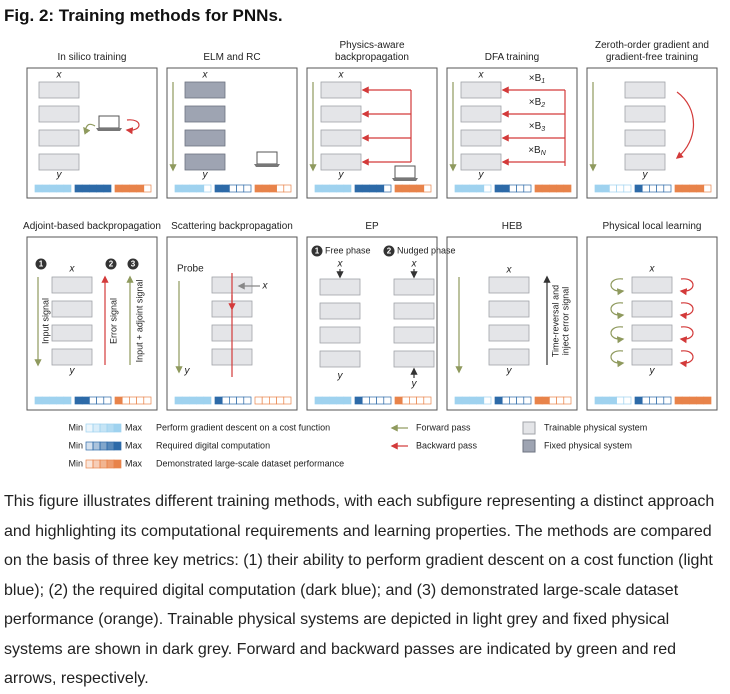 This screenshot has height=694, width=730. What do you see at coordinates (389, 251) in the screenshot?
I see `step-marker` at bounding box center [389, 251].